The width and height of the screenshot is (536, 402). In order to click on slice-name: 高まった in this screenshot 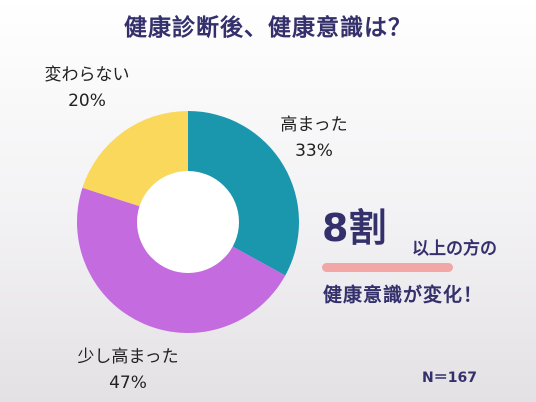, I will do `click(314, 125)`.